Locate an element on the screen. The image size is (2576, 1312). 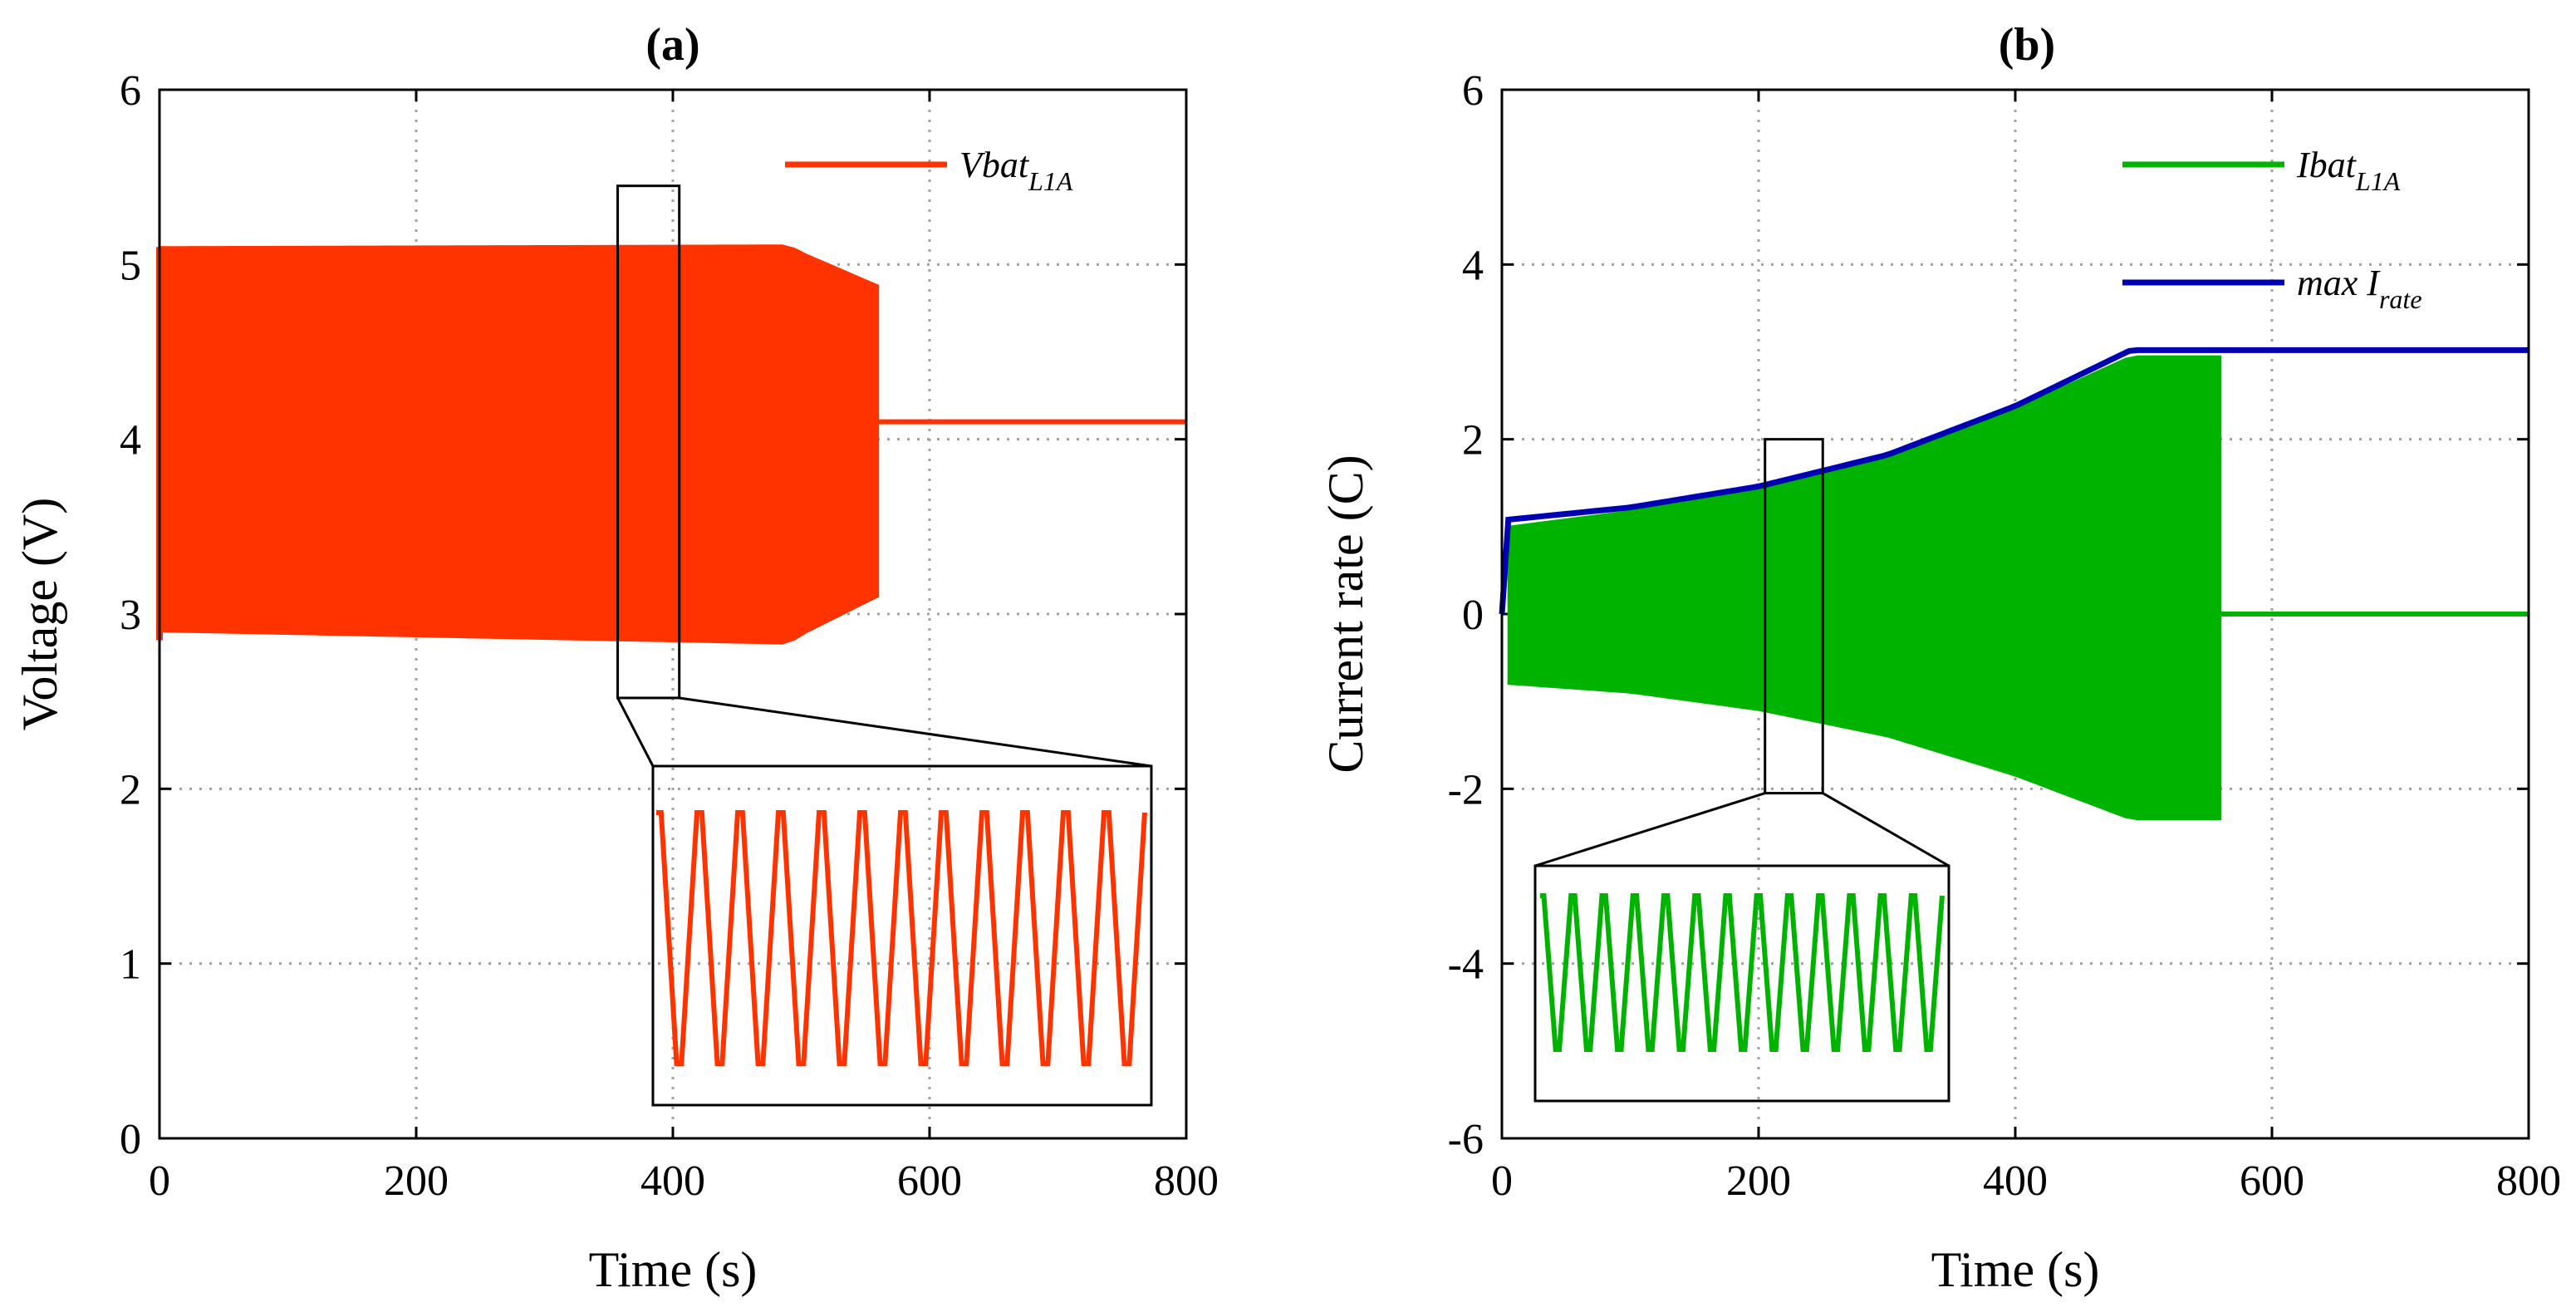
y-tick-label: 5 is located at coordinates (130, 265).